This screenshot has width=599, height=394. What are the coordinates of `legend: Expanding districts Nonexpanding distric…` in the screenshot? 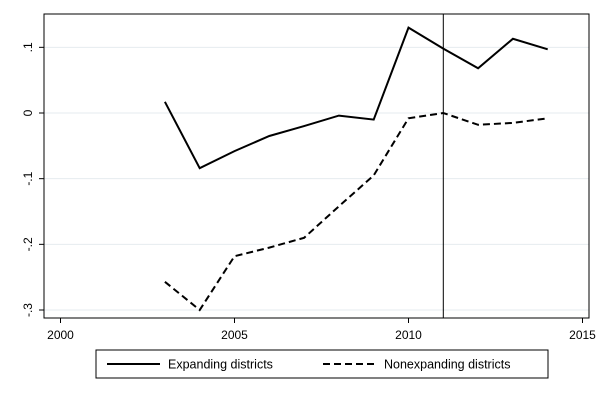 It's located at (322, 364).